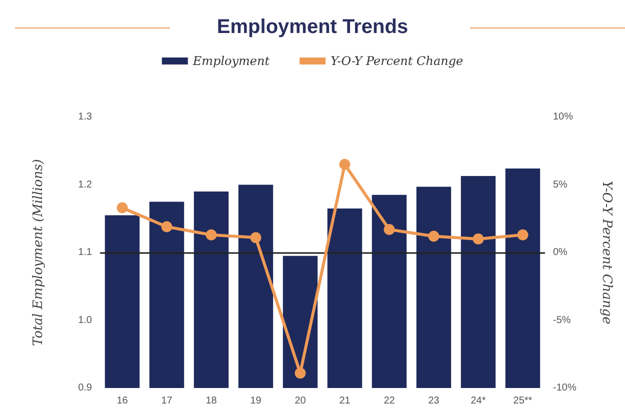  Describe the element at coordinates (522, 401) in the screenshot. I see `x-tick-label: 25**` at that location.